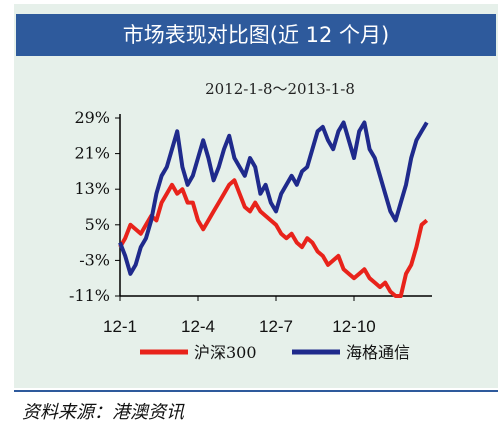 This screenshot has width=504, height=432. What do you see at coordinates (120, 326) in the screenshot?
I see `x-tick-label: 12-1` at bounding box center [120, 326].